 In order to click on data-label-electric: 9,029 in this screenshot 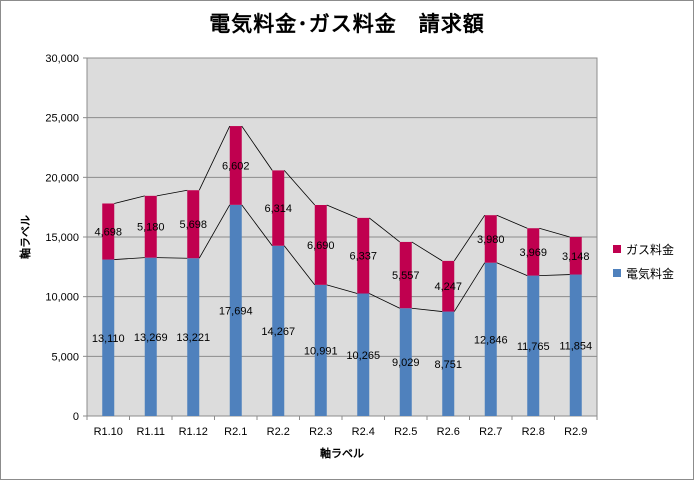, I will do `click(406, 363)`.